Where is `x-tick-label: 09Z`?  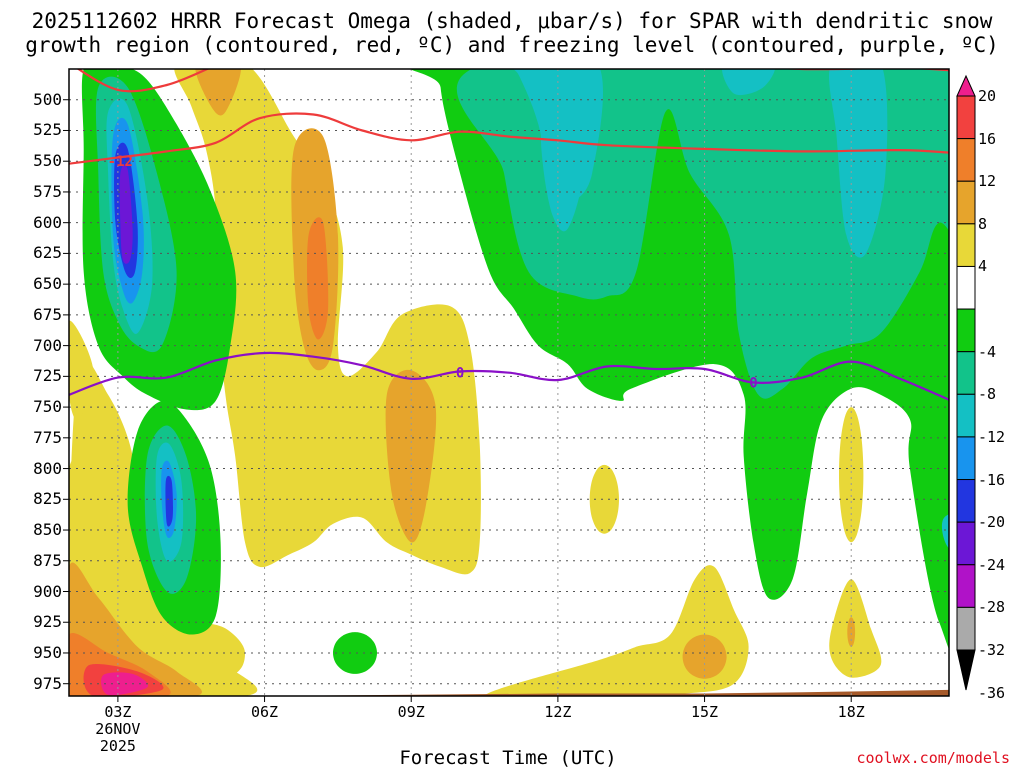 x-tick-label: 09Z is located at coordinates (411, 712).